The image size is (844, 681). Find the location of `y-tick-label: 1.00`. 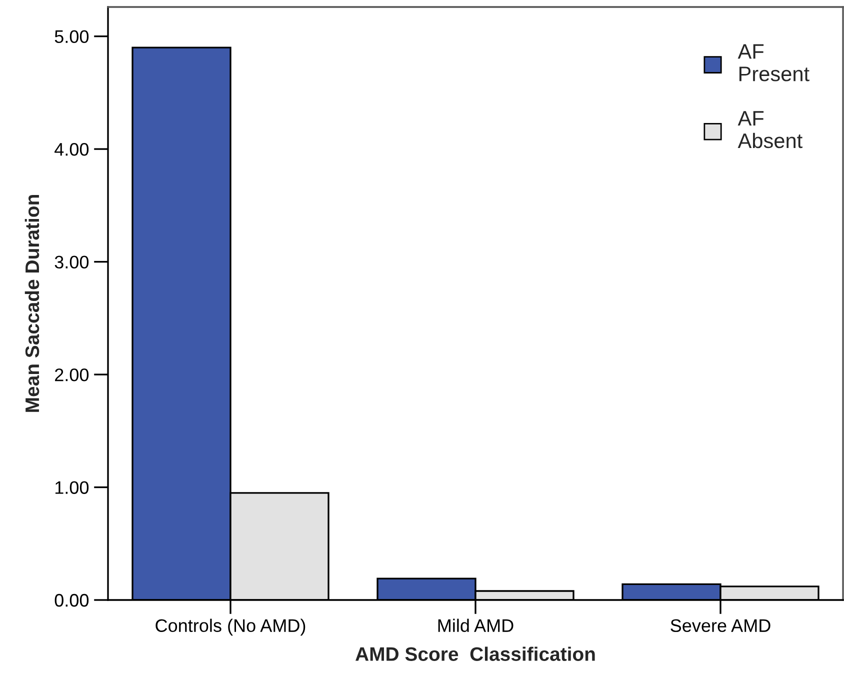

y-tick-label: 1.00 is located at coordinates (72, 487).